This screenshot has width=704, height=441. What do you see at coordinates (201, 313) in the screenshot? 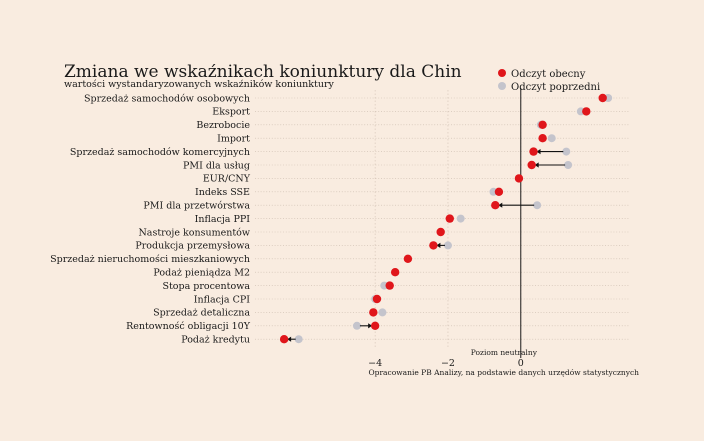
I see `category-label: Sprzedaż detaliczna` at bounding box center [201, 313].